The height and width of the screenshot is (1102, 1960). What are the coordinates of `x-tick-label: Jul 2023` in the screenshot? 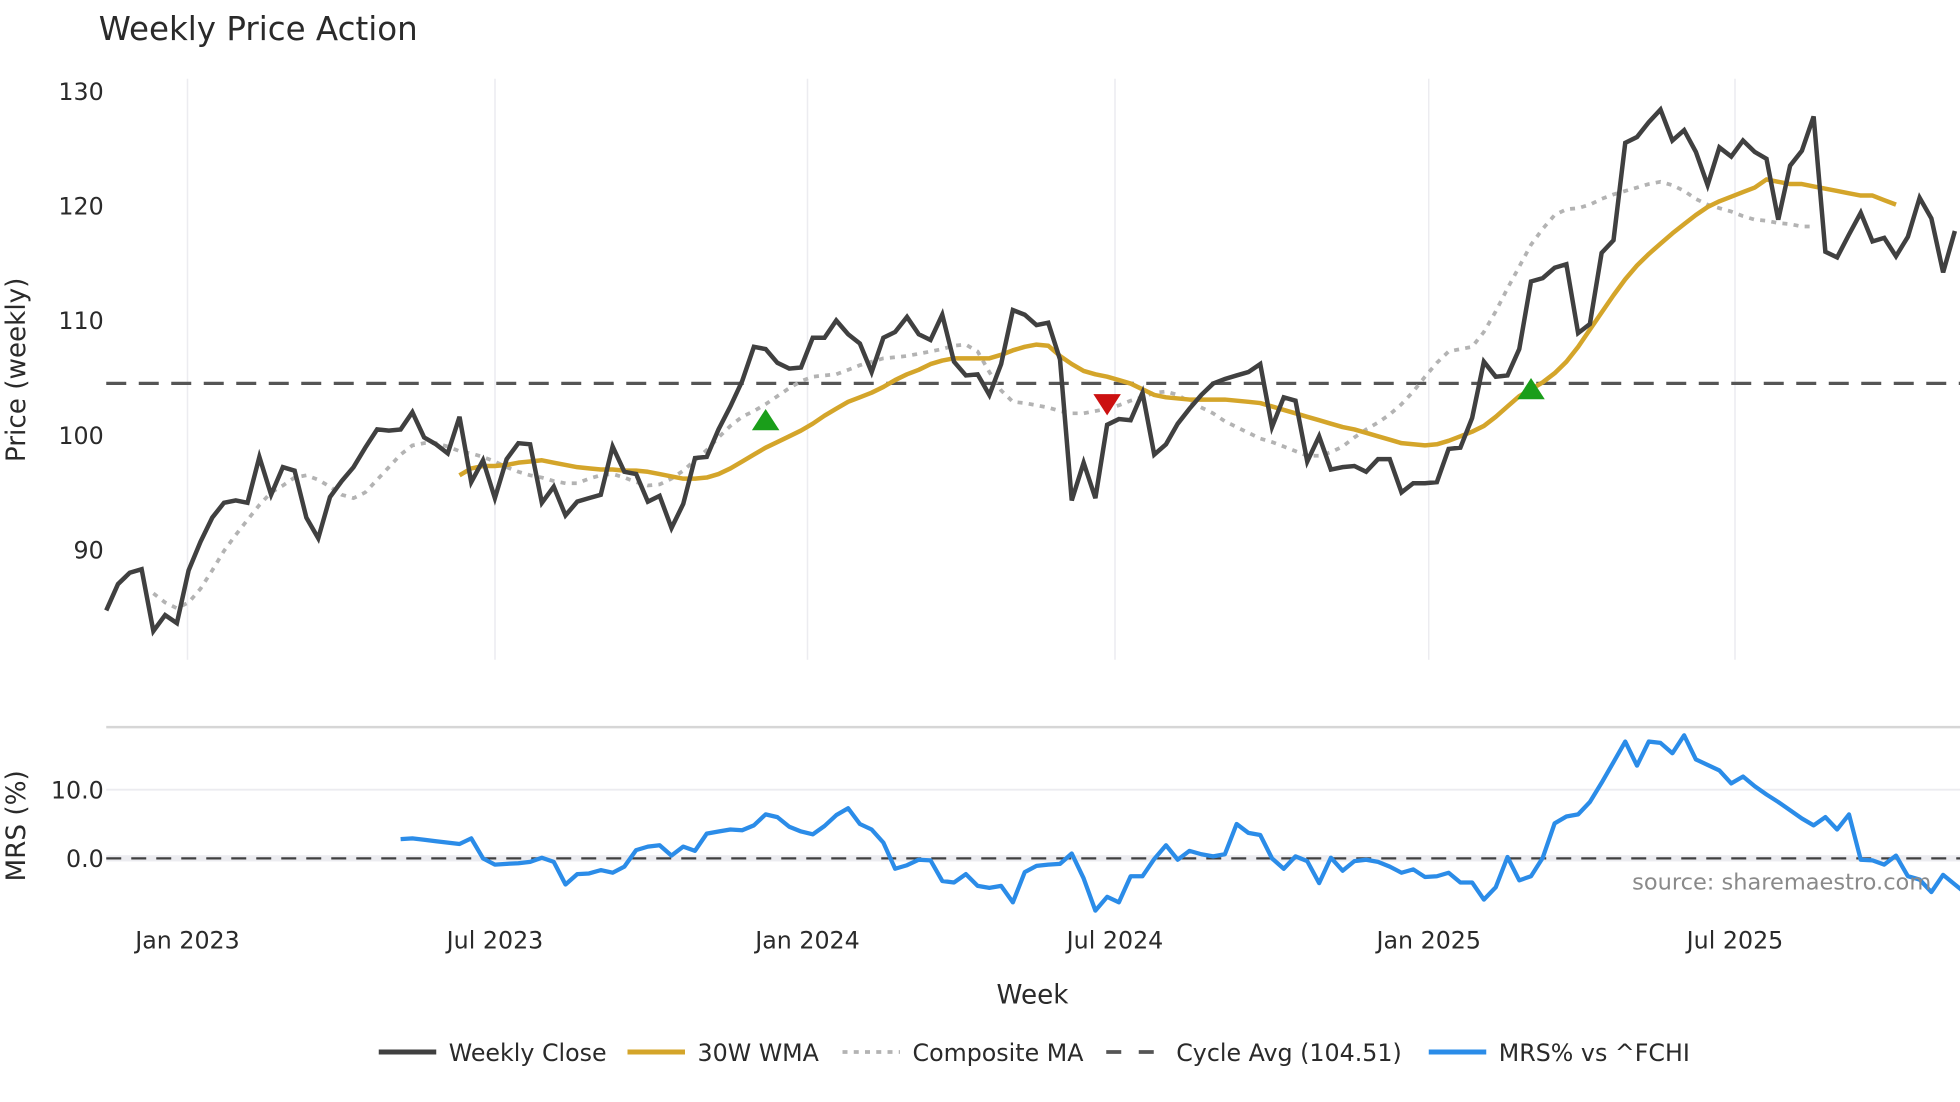 It's located at (494, 940).